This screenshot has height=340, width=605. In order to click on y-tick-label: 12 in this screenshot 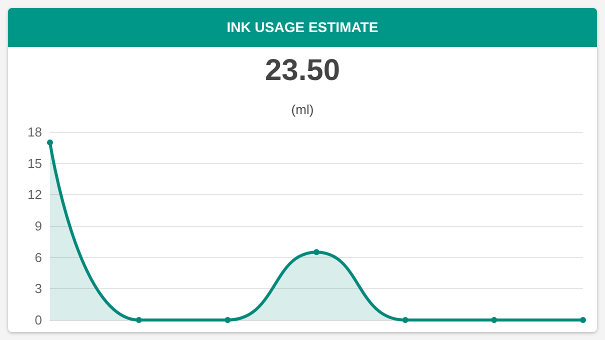, I will do `click(35, 194)`.